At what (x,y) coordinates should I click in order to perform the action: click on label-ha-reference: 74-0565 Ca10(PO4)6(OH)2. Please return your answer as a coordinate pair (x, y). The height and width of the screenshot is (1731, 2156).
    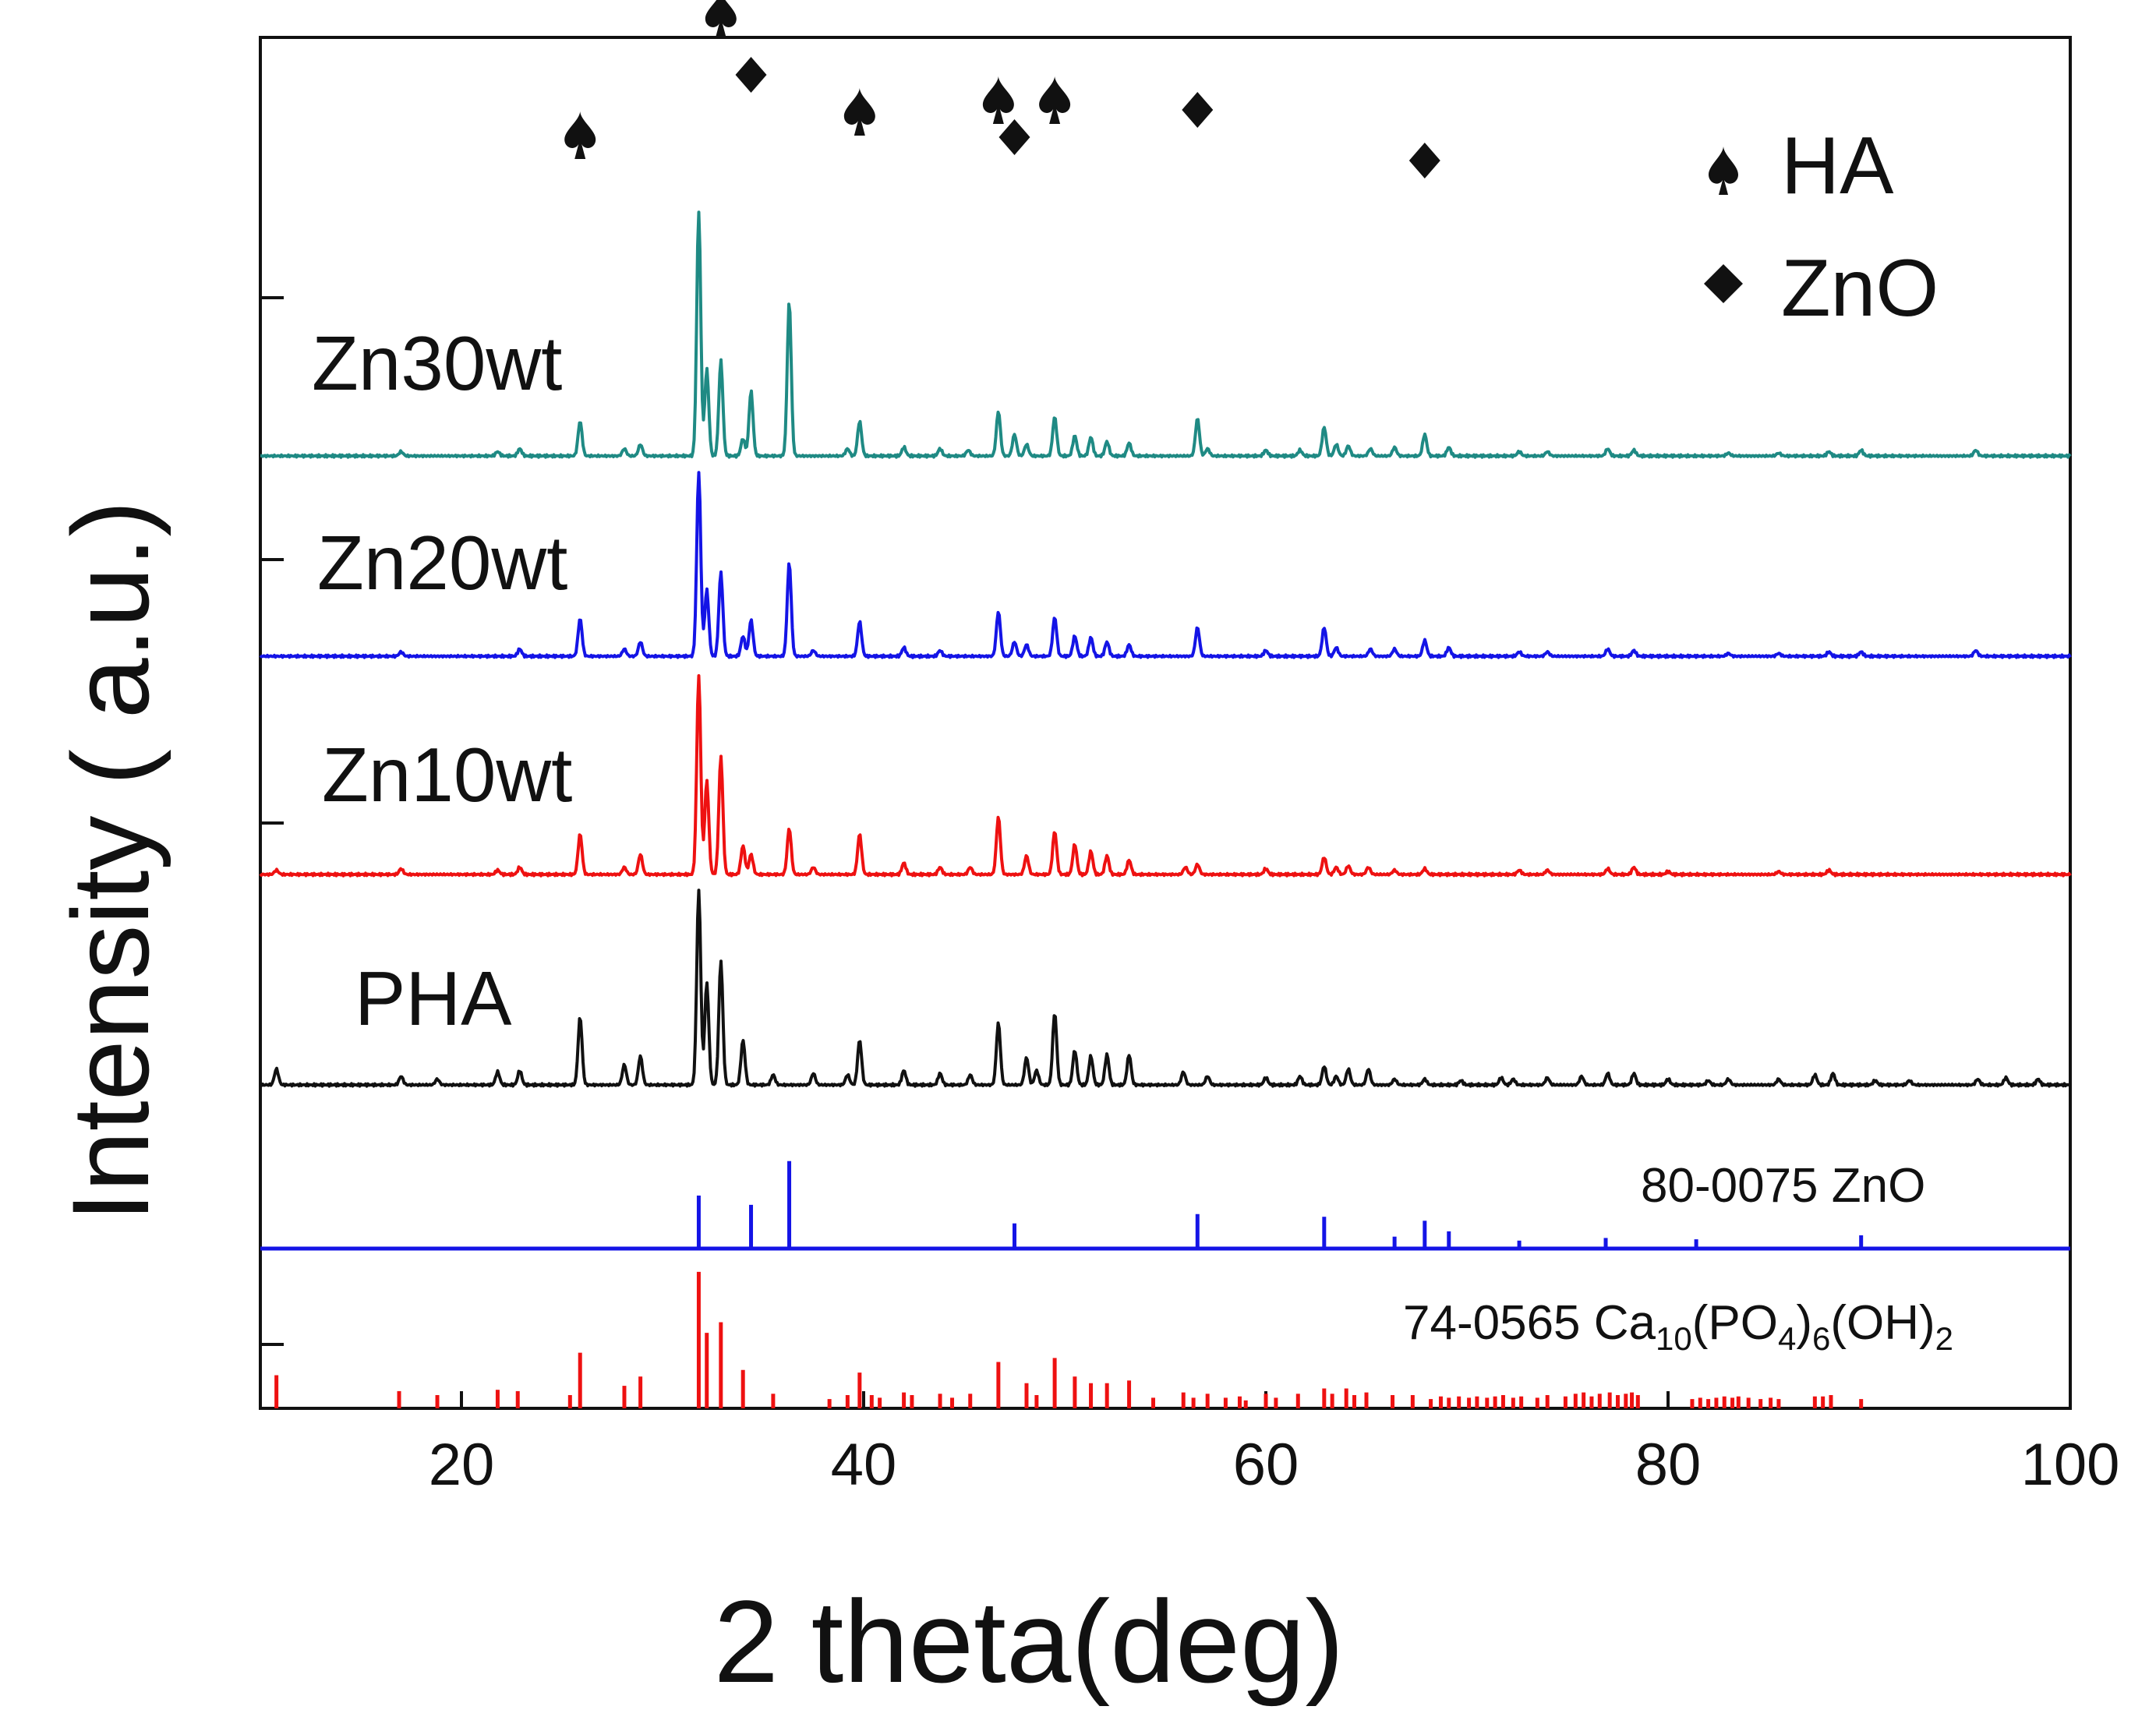
    Looking at the image, I should click on (1678, 1326).